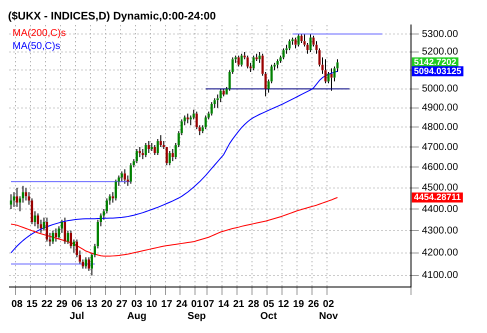  I want to click on y-tick-label: 5000.00, so click(440, 89).